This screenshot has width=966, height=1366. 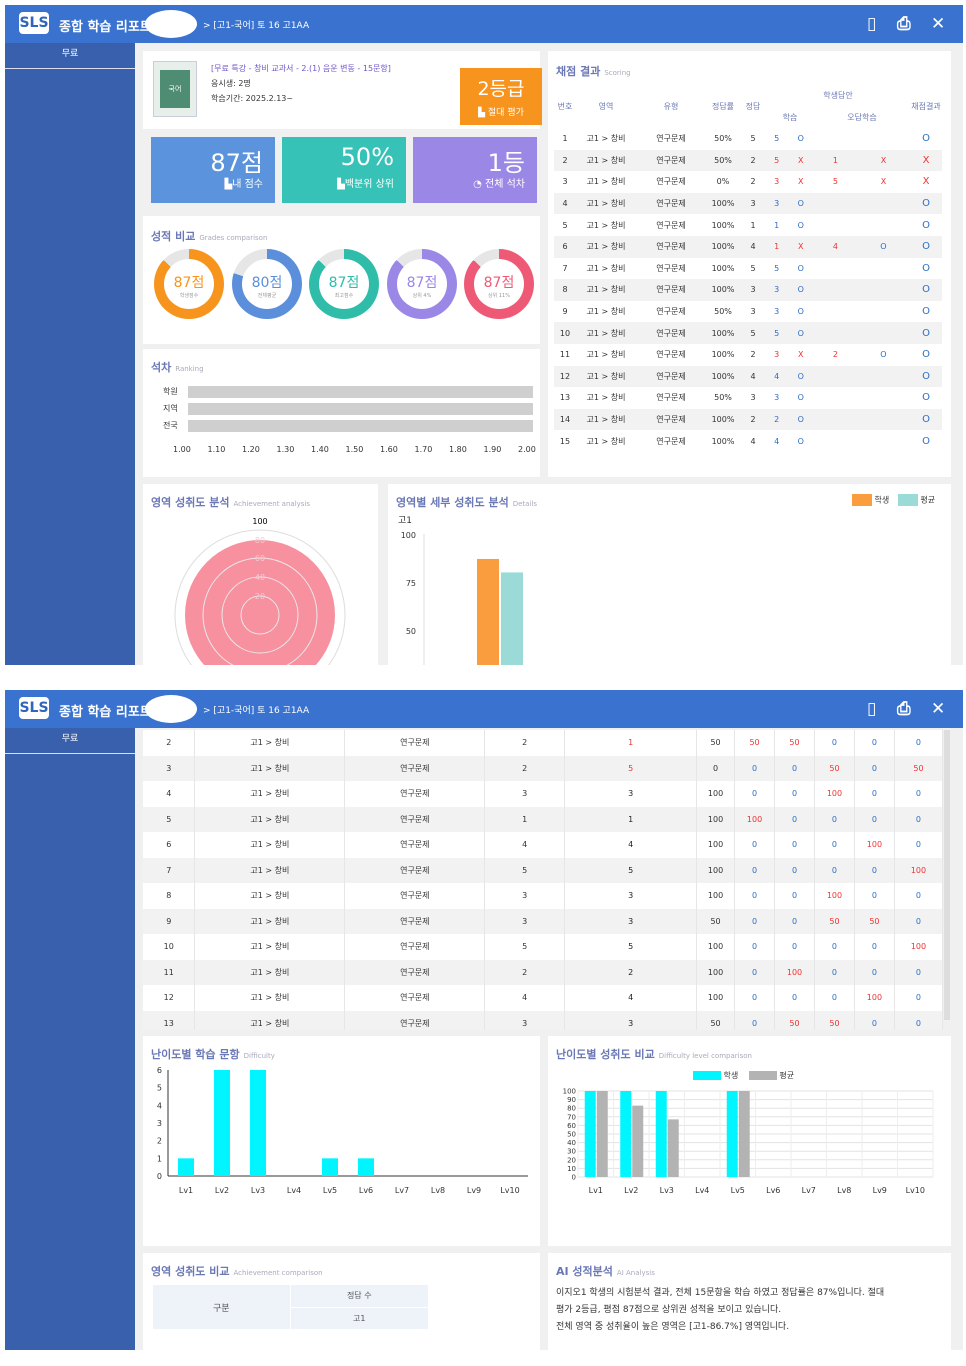 What do you see at coordinates (182, 449) in the screenshot?
I see `rank-tick: 1.00` at bounding box center [182, 449].